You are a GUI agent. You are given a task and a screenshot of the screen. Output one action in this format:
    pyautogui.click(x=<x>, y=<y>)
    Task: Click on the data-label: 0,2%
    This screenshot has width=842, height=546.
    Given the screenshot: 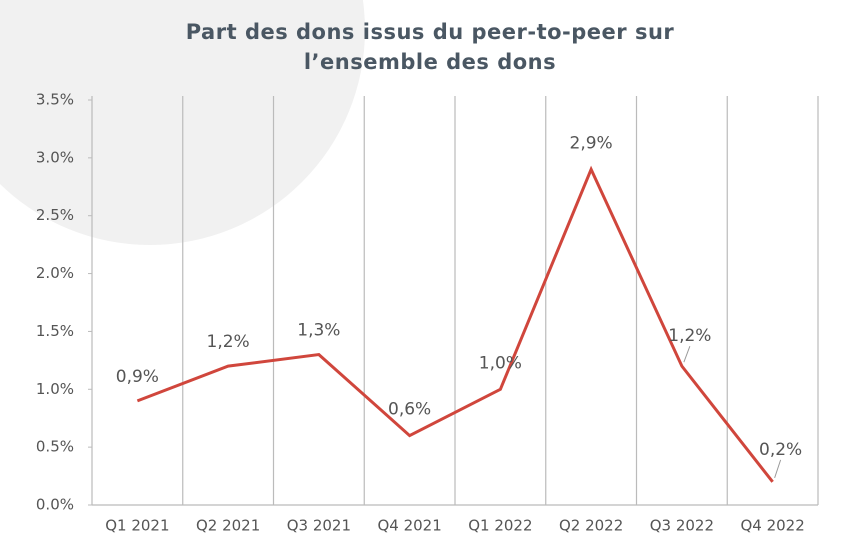 What is the action you would take?
    pyautogui.click(x=780, y=450)
    